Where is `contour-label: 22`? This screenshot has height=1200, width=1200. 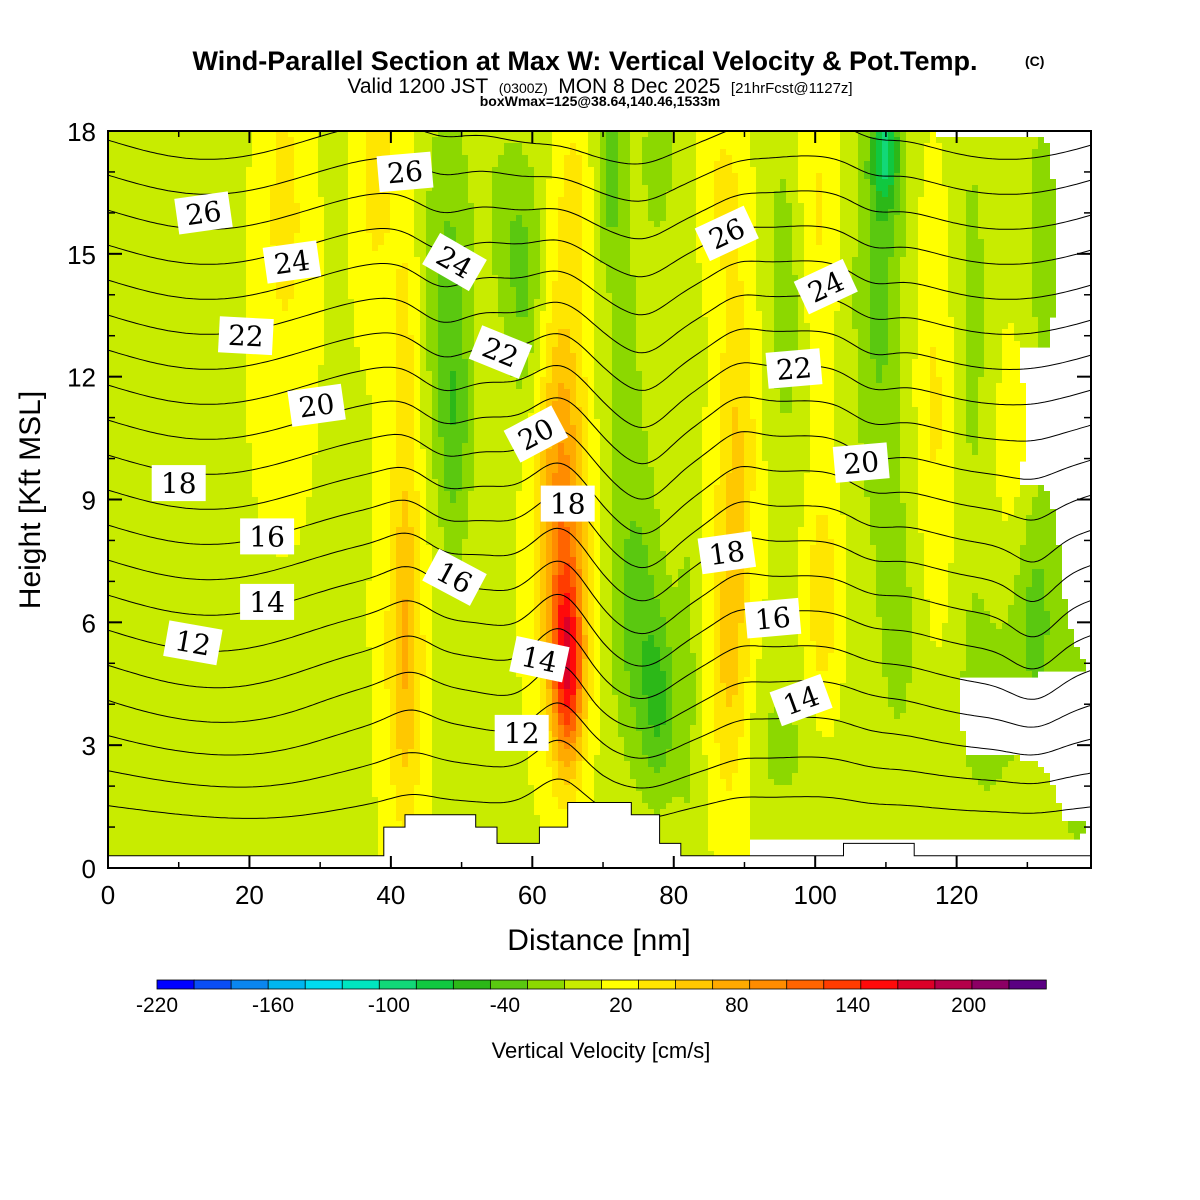 contour-label: 22 is located at coordinates (245, 336).